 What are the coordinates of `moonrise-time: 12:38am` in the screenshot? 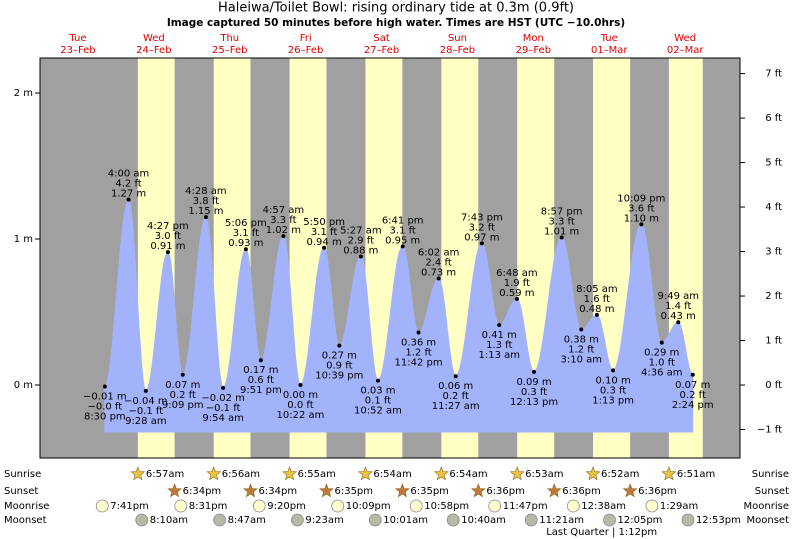 It's located at (603, 506).